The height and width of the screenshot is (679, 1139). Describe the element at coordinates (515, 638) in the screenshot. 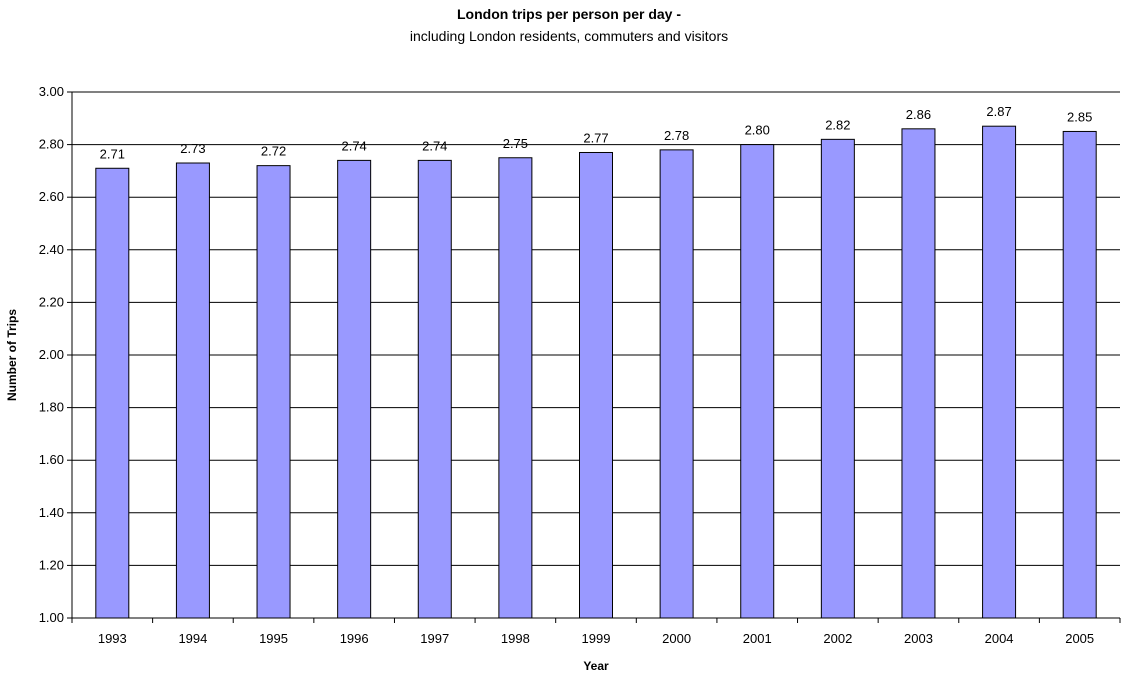

I see `x-tick-label-1998: 1998` at that location.